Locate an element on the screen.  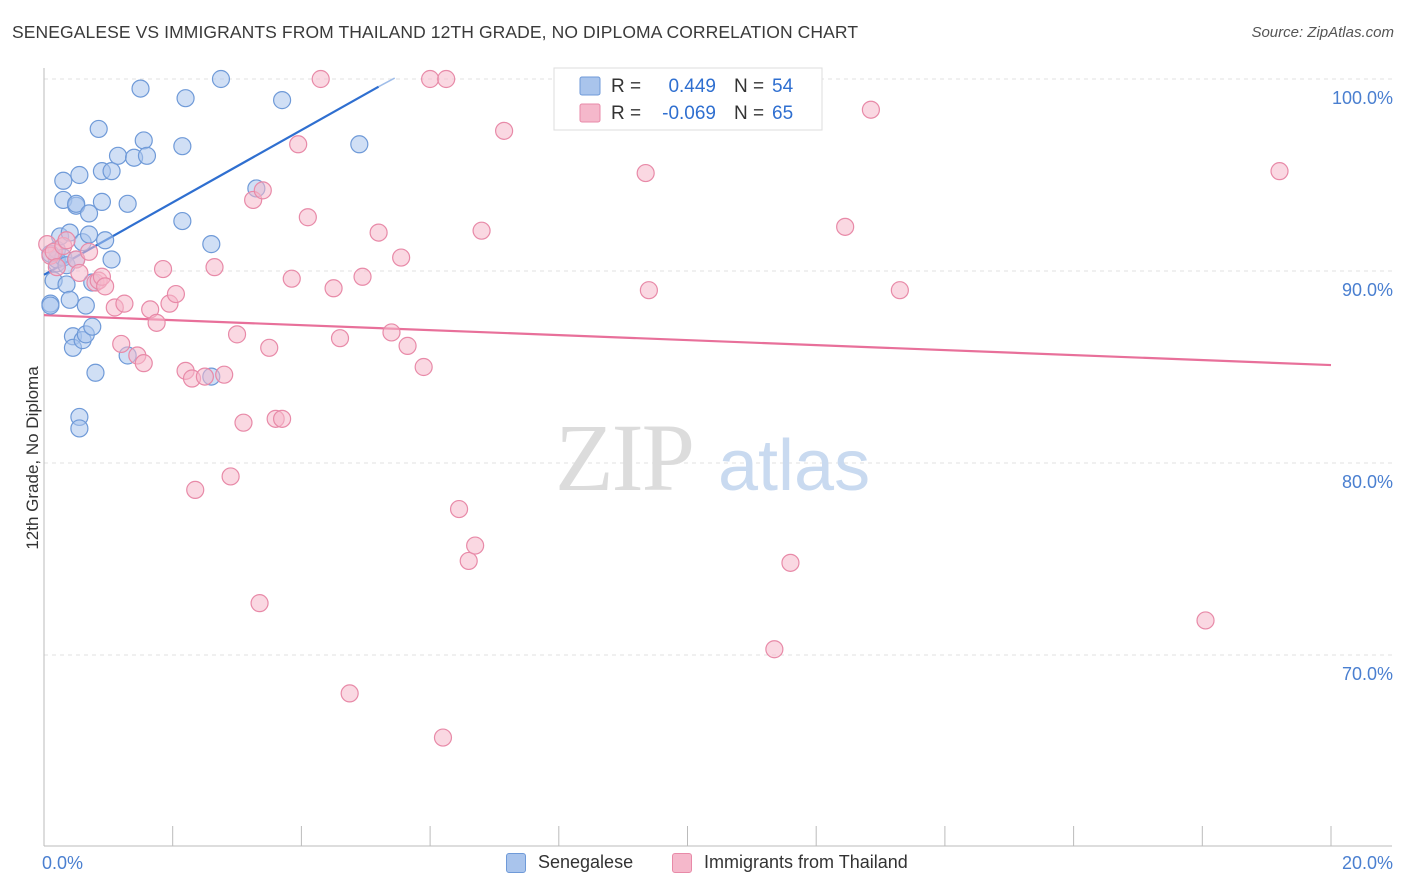
legend-r-value-1: 0.449 is located at coordinates (692, 86).